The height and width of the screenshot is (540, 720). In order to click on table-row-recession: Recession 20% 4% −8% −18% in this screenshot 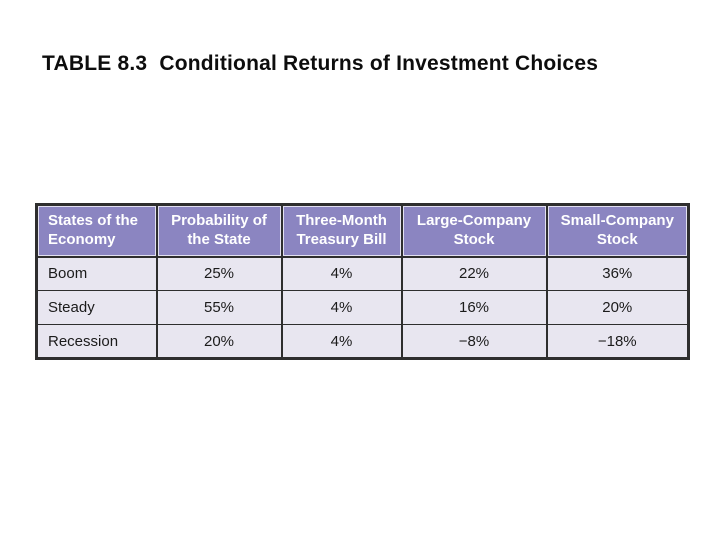, I will do `click(362, 341)`.